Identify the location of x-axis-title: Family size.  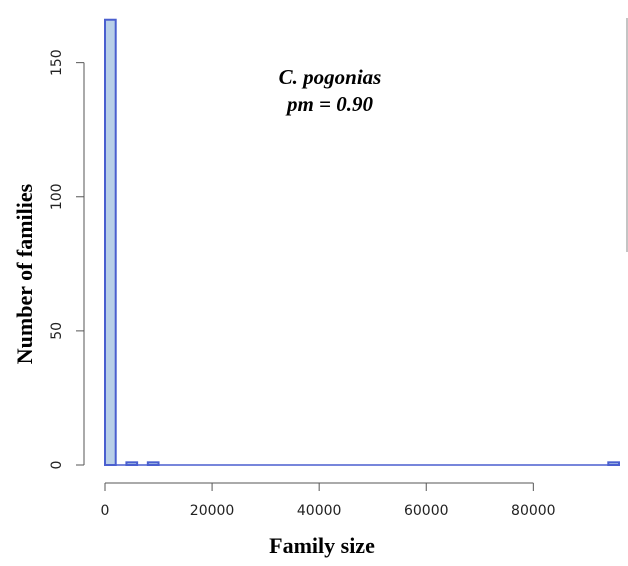
(322, 545).